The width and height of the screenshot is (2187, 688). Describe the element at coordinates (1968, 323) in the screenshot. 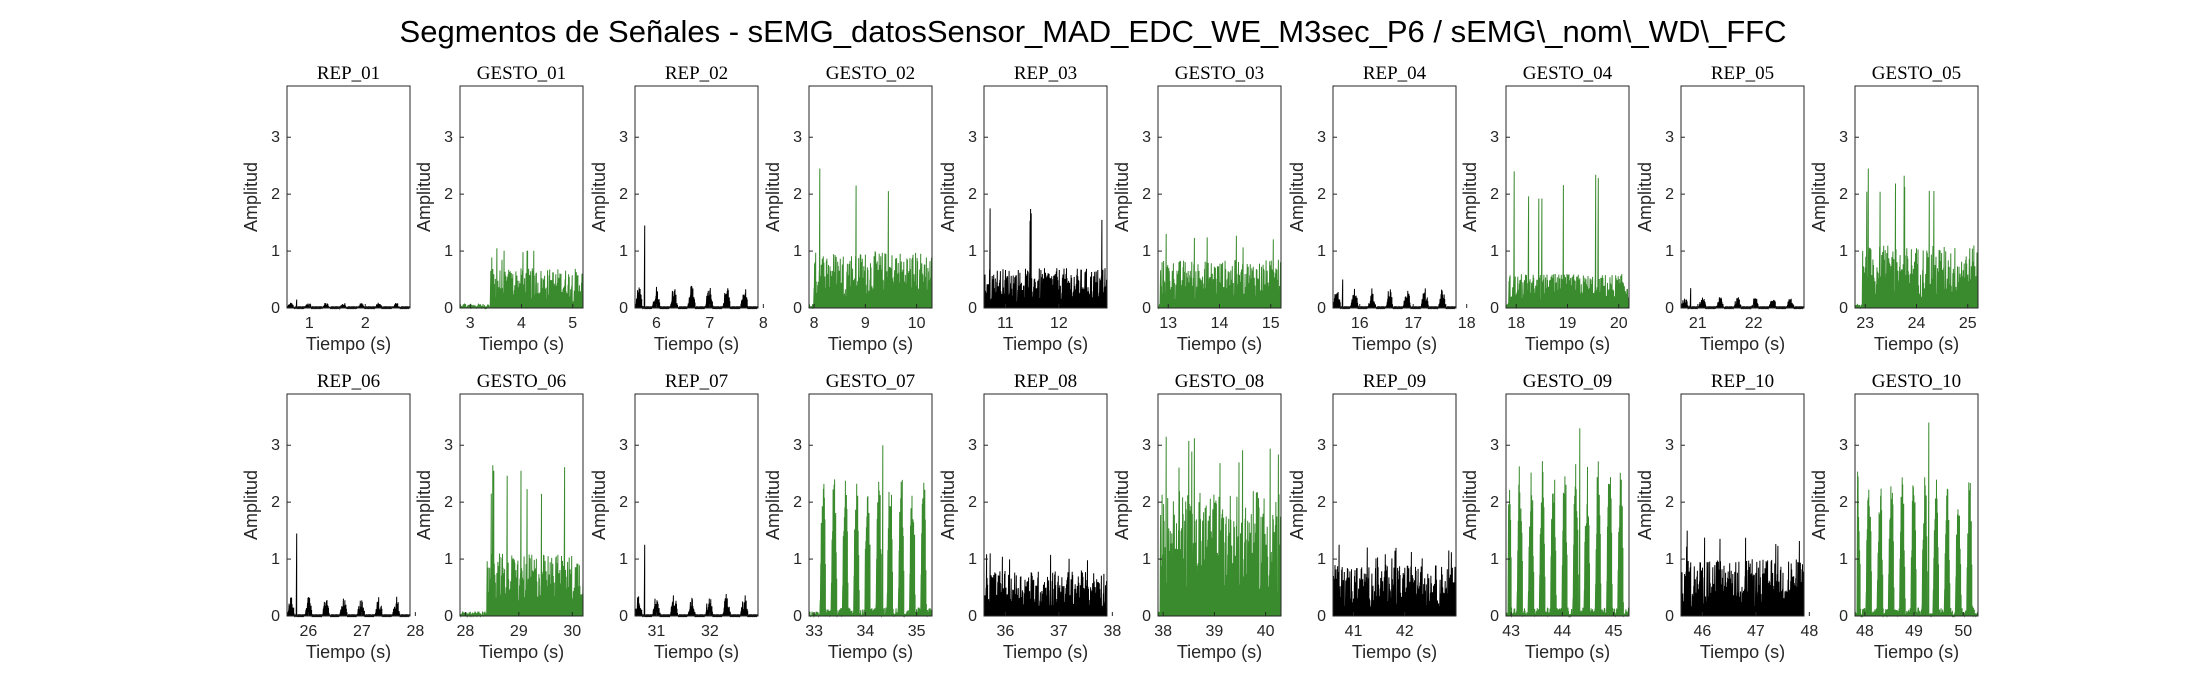

I see `x-tick-label: 25` at that location.